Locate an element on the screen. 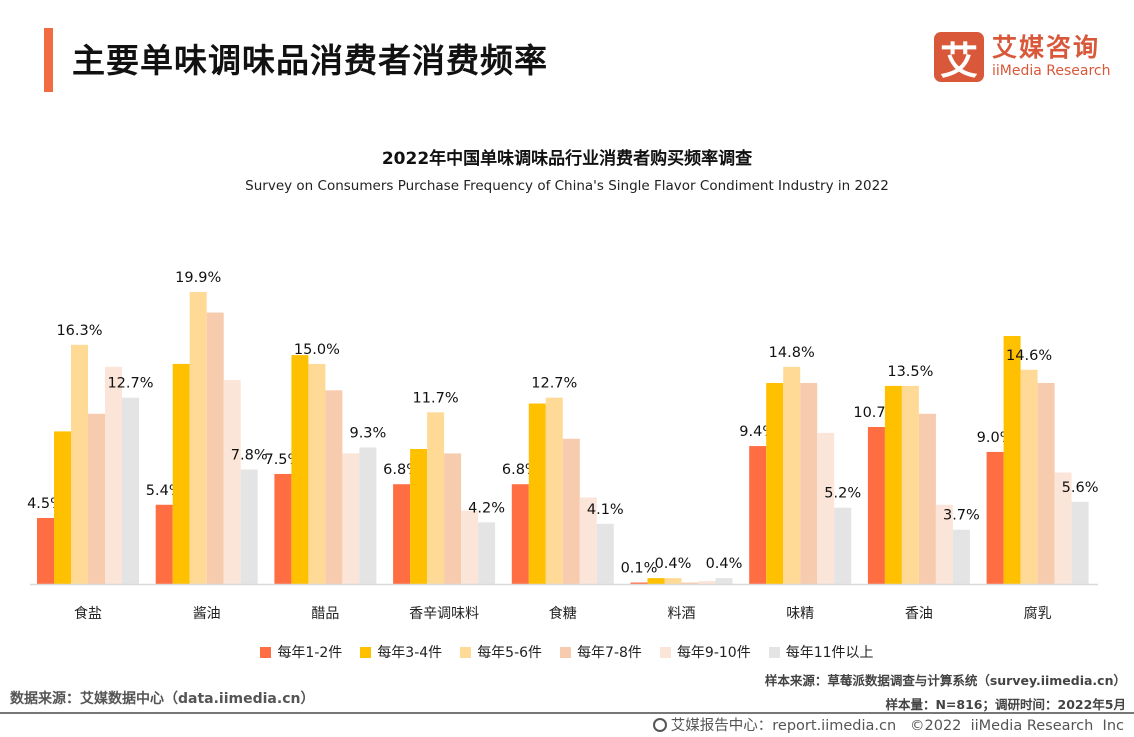 This screenshot has width=1134, height=737. category-label: 料酒 is located at coordinates (682, 614).